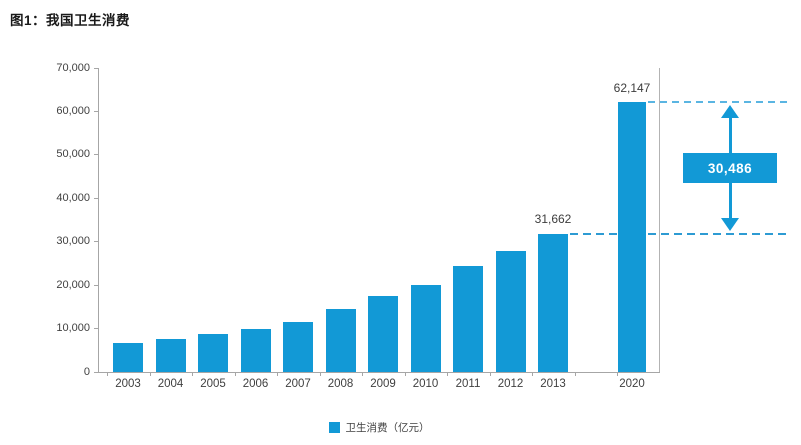  I want to click on bar-2004, so click(170, 355).